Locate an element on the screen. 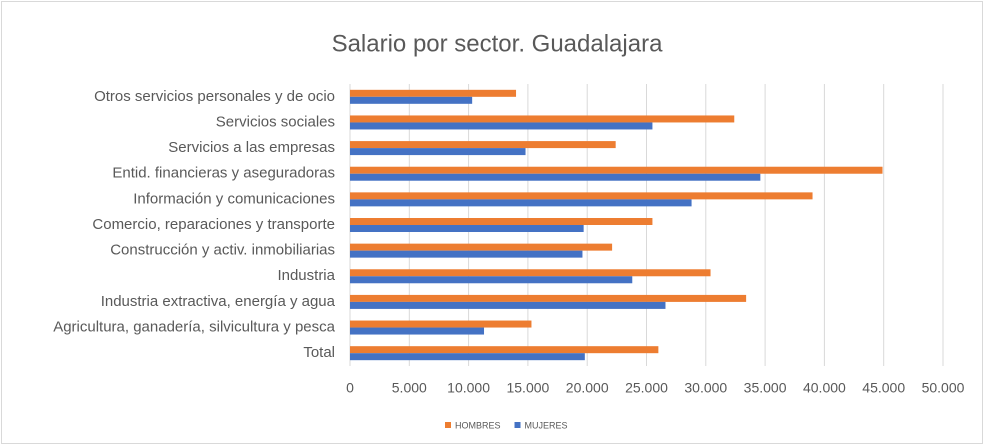  y-tick-label: Servicios sociales is located at coordinates (275, 121).